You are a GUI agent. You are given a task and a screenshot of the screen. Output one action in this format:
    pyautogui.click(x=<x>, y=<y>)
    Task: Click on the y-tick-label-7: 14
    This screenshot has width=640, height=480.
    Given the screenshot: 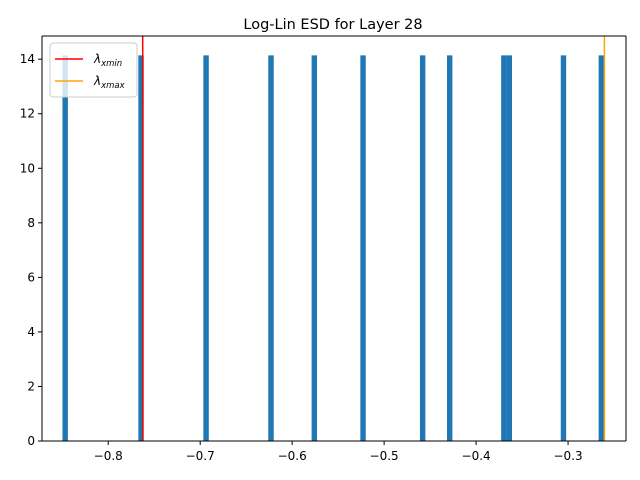 What is the action you would take?
    pyautogui.click(x=27, y=59)
    